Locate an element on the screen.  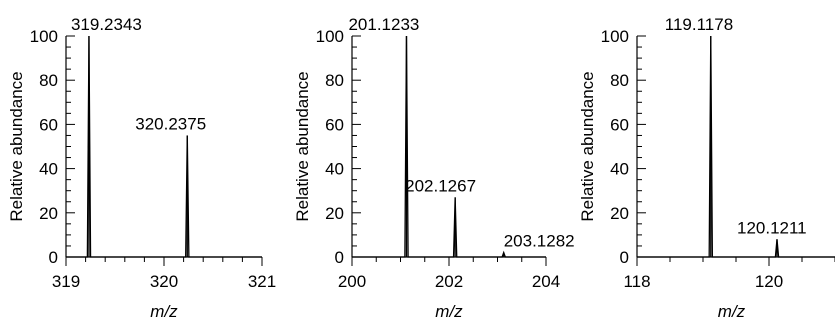
x-tick-label: 202 is located at coordinates (449, 281).